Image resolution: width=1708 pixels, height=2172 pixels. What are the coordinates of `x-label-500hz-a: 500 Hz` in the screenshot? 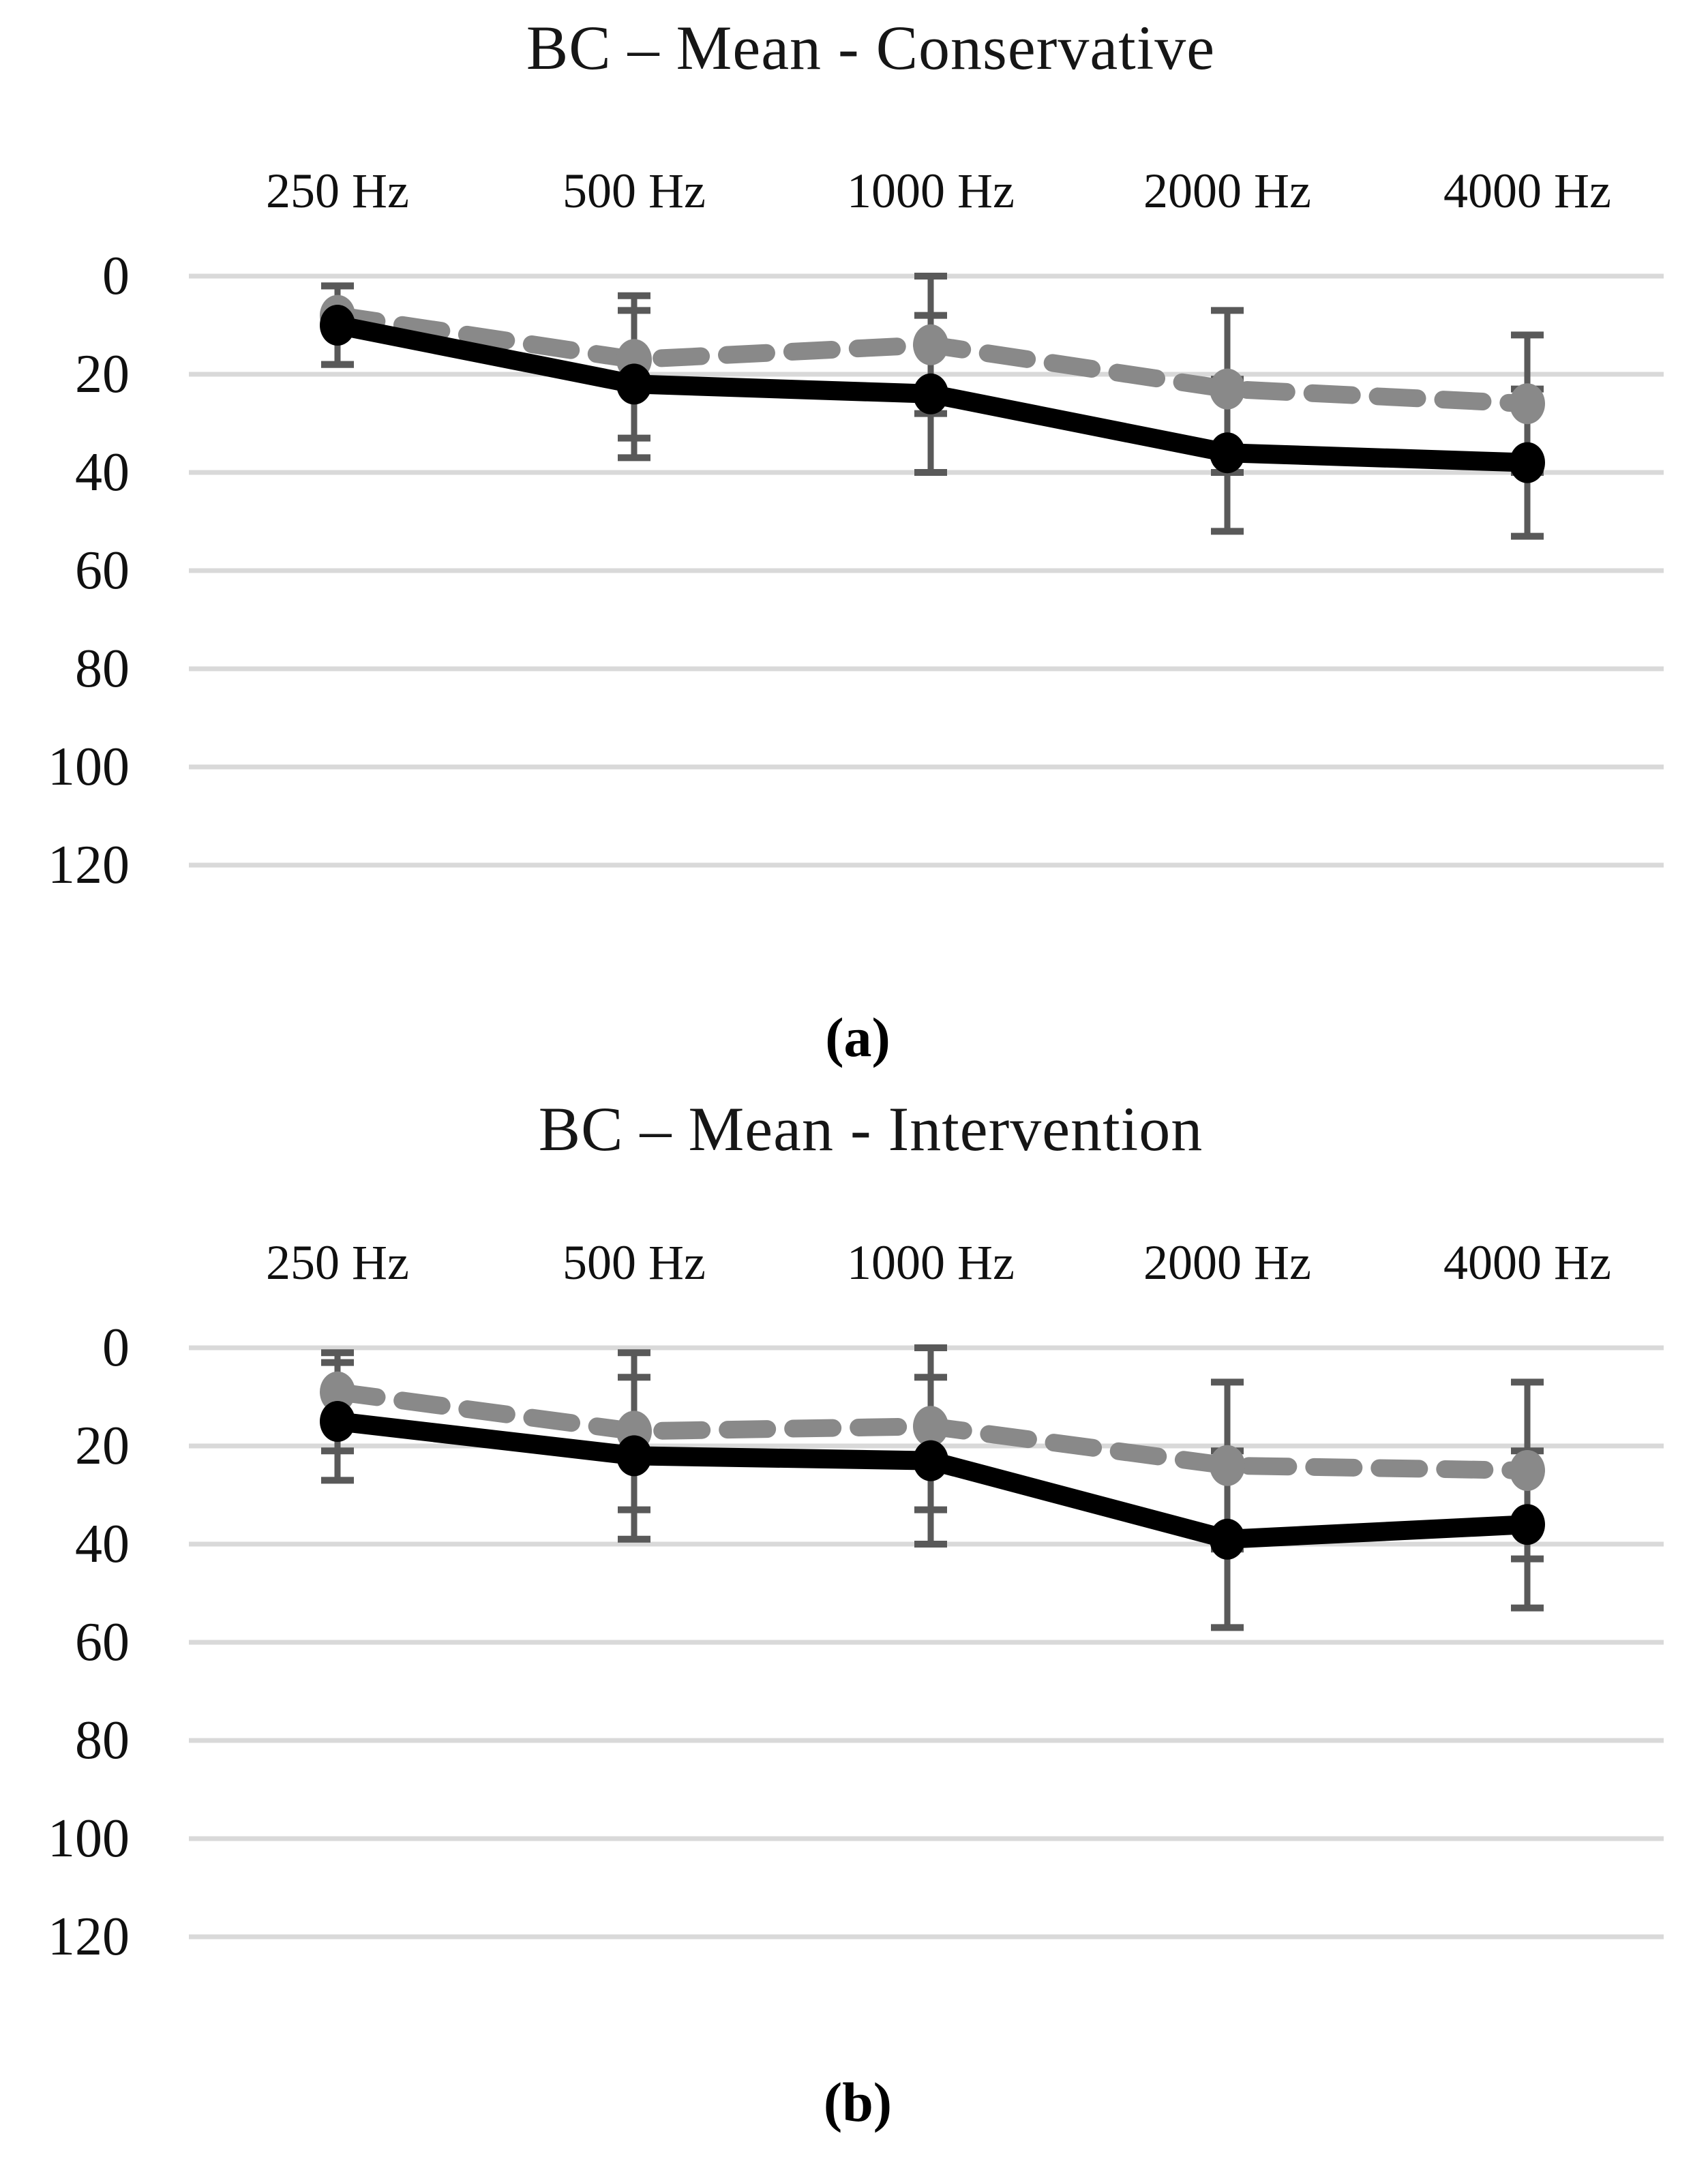 It's located at (634, 191).